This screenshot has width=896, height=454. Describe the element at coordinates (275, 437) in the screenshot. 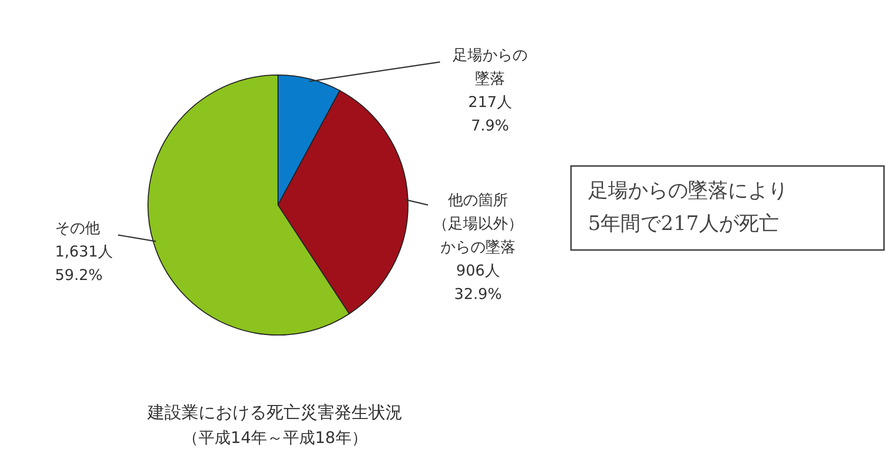

I see `text: （平成14年～平成18年）` at that location.